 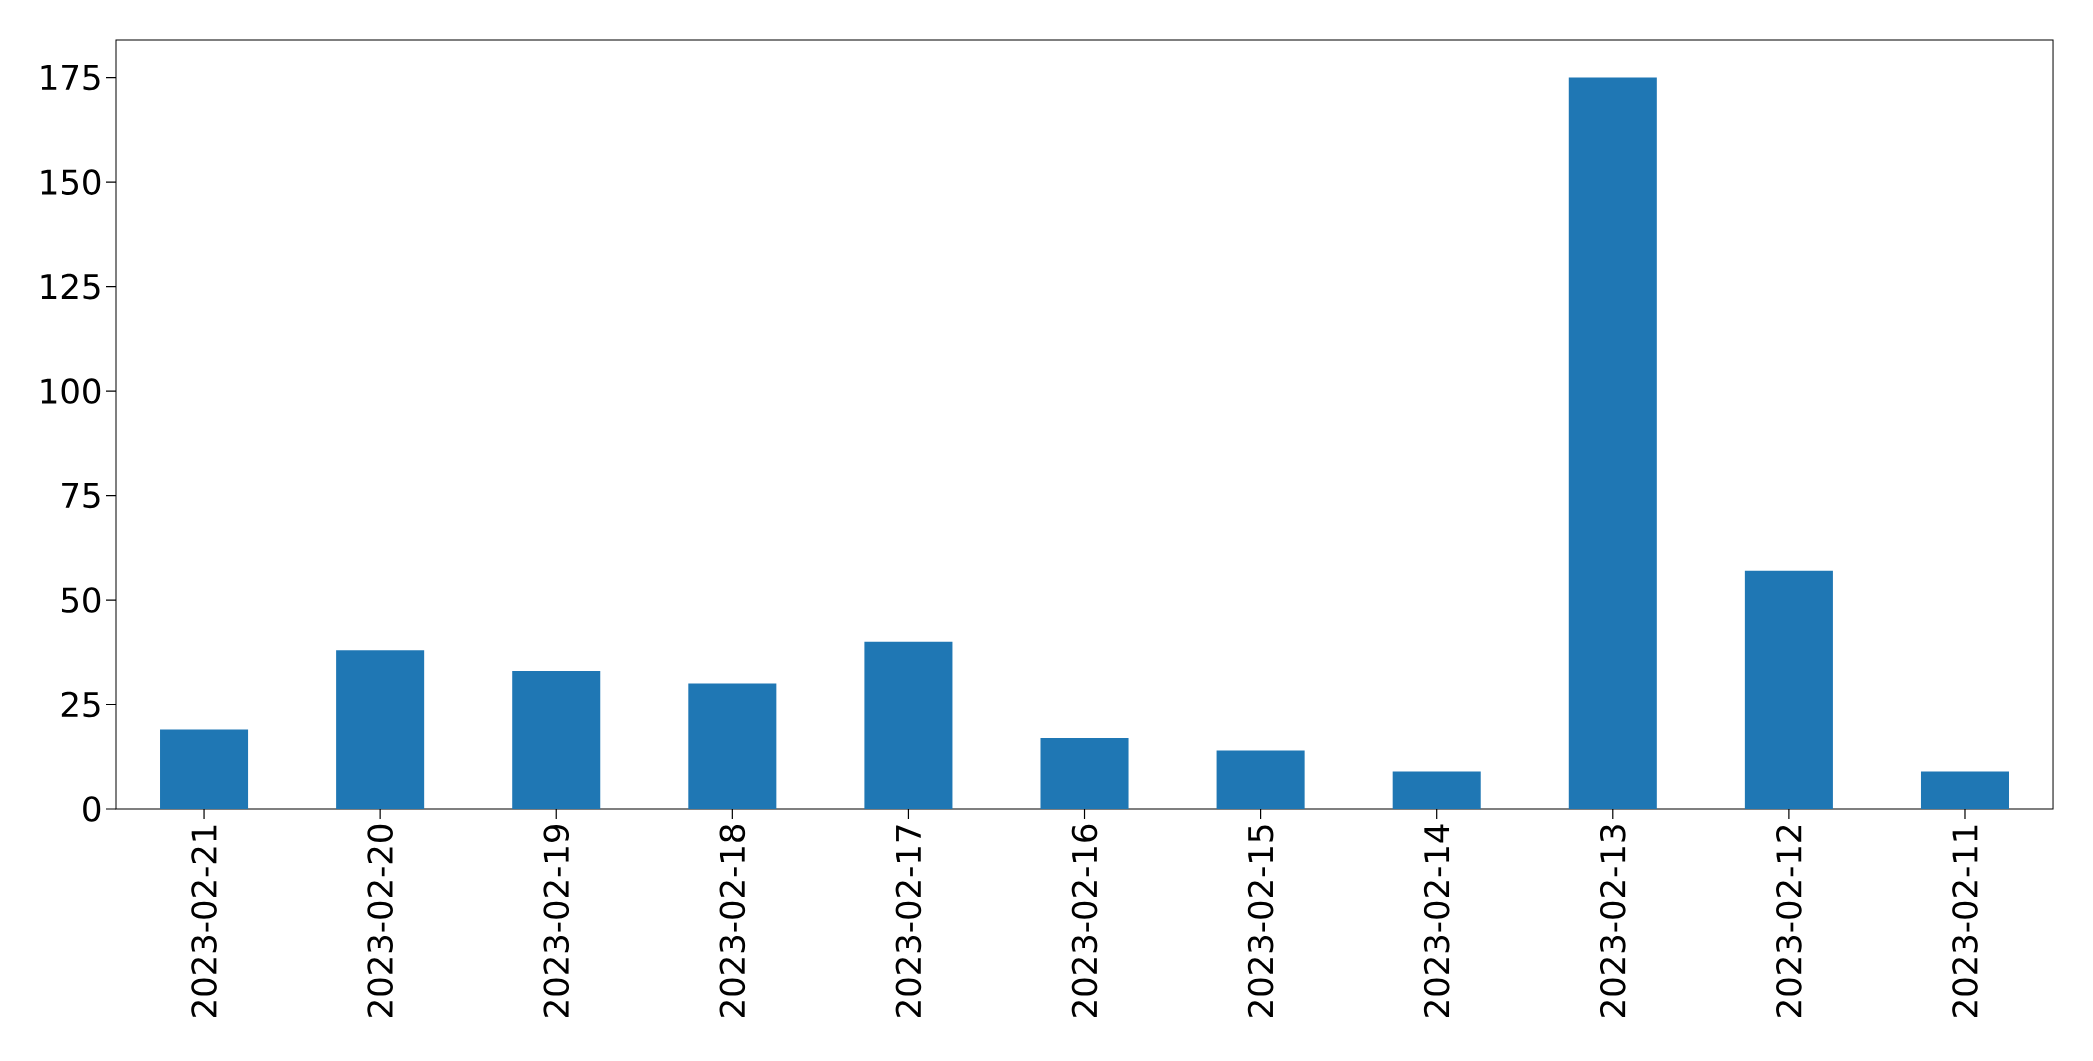 I want to click on y-tick-label: 175, so click(x=70, y=78).